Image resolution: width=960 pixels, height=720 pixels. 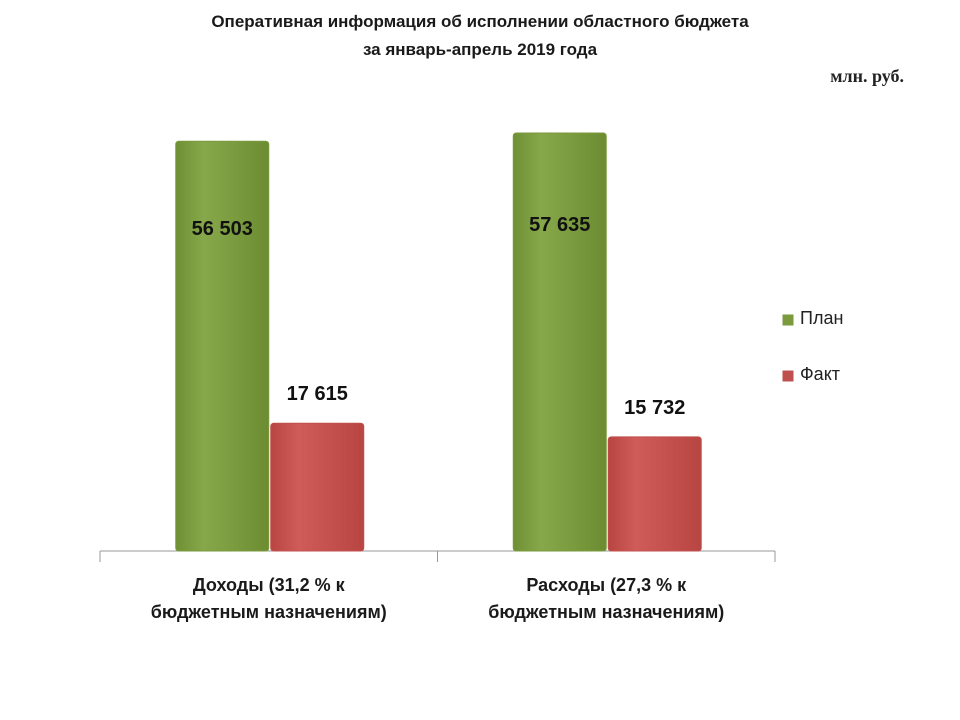 I want to click on legend-label: План, so click(x=822, y=318).